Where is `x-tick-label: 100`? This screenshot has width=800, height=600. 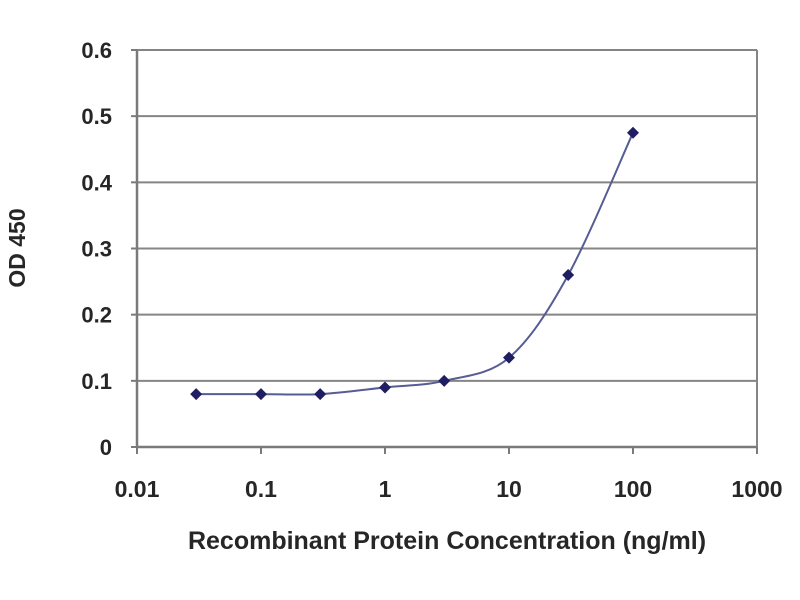
x-tick-label: 100 is located at coordinates (633, 489).